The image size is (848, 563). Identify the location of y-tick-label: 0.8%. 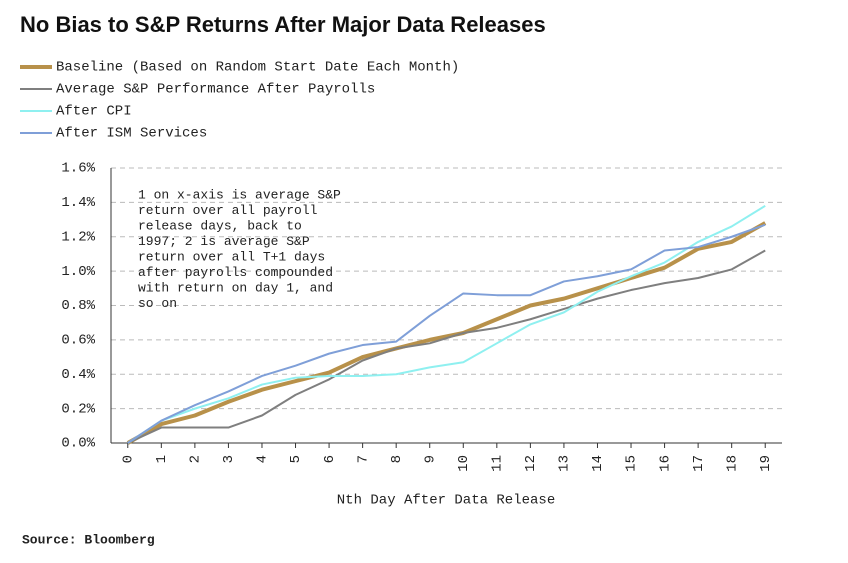
(78, 306).